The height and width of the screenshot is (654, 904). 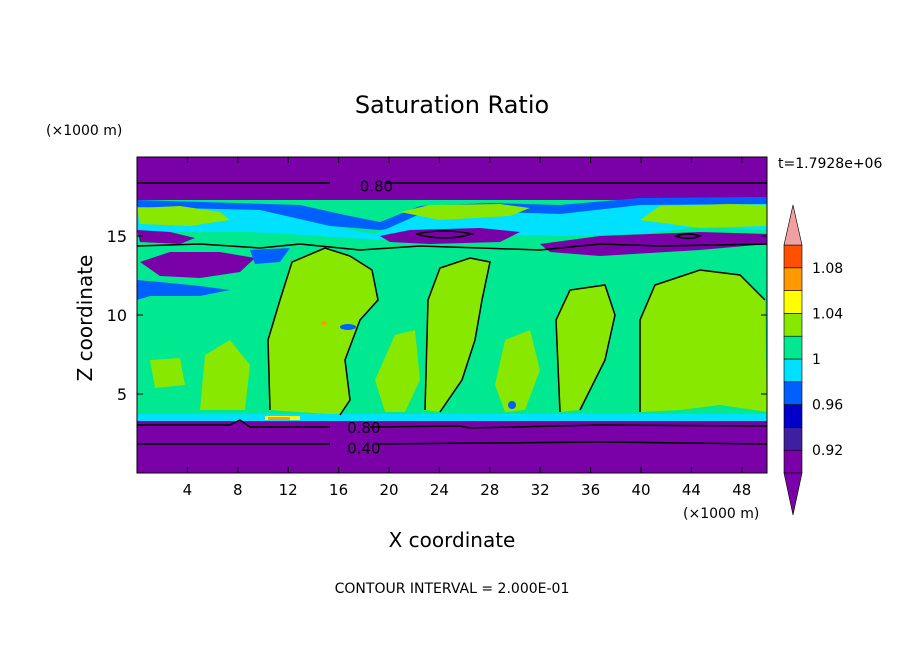 What do you see at coordinates (816, 360) in the screenshot?
I see `colorbar-tick-label: 1` at bounding box center [816, 360].